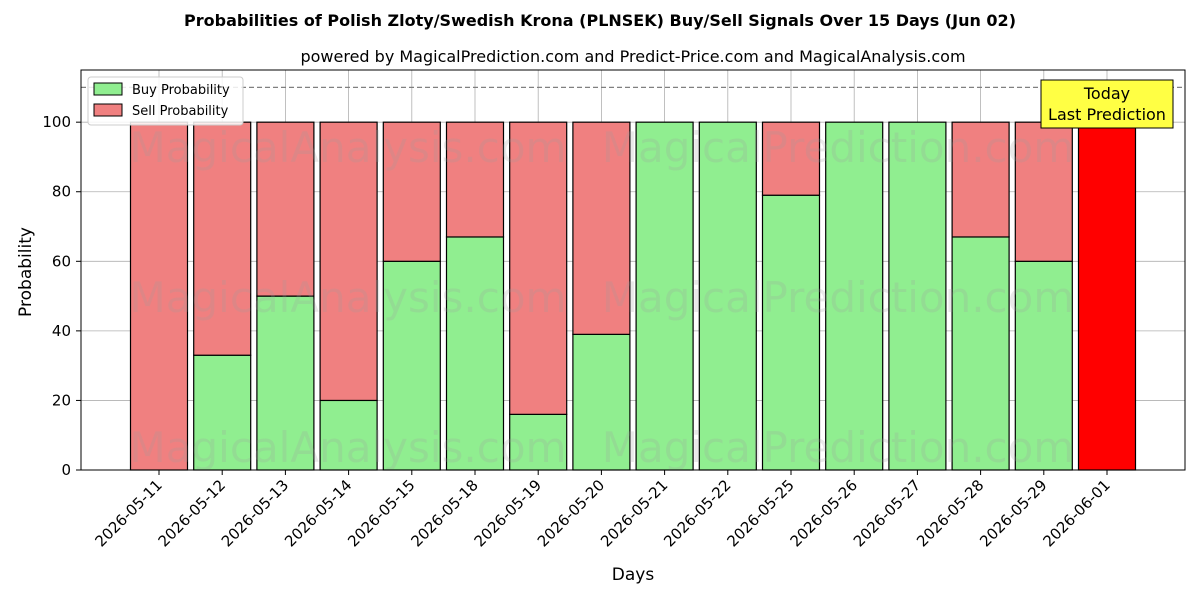  I want to click on x-tick-label: 2026-05-15, so click(381, 513).